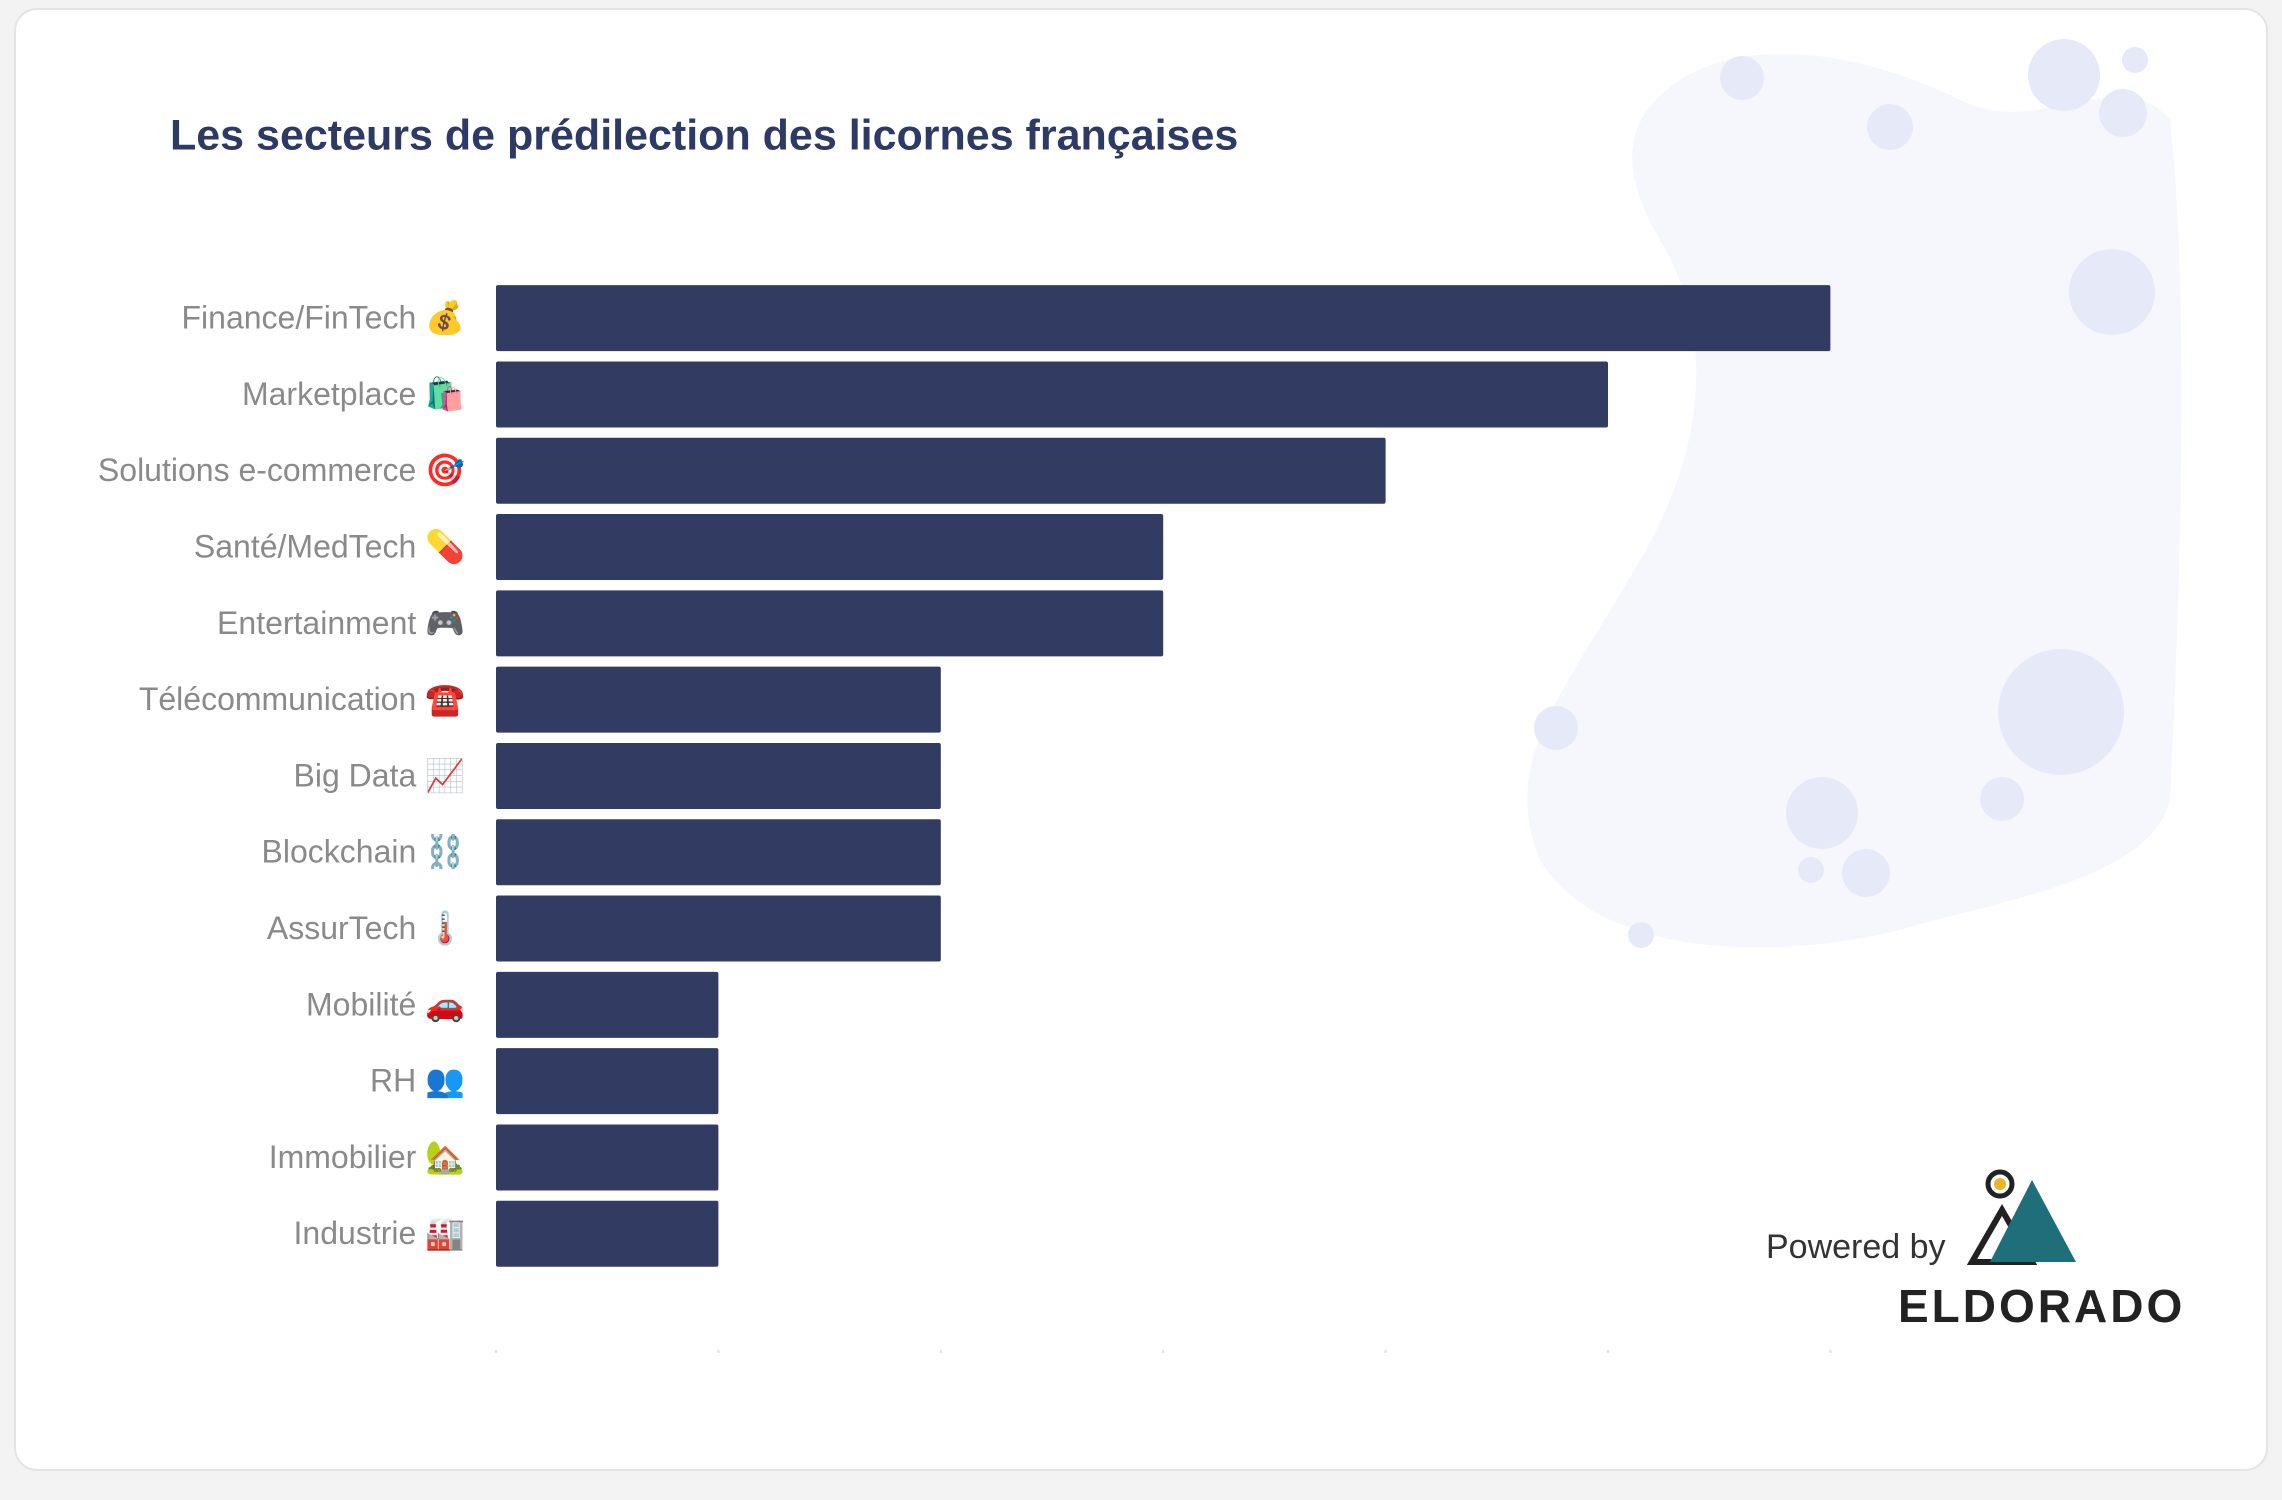  I want to click on category-label: RH 👥, so click(417, 1081).